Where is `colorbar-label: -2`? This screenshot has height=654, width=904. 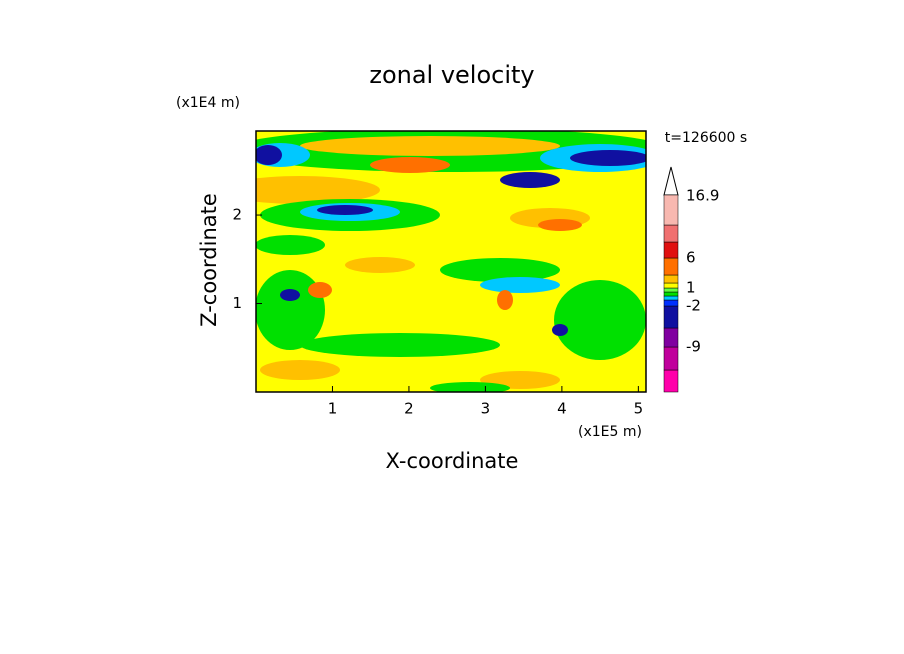 colorbar-label: -2 is located at coordinates (693, 306).